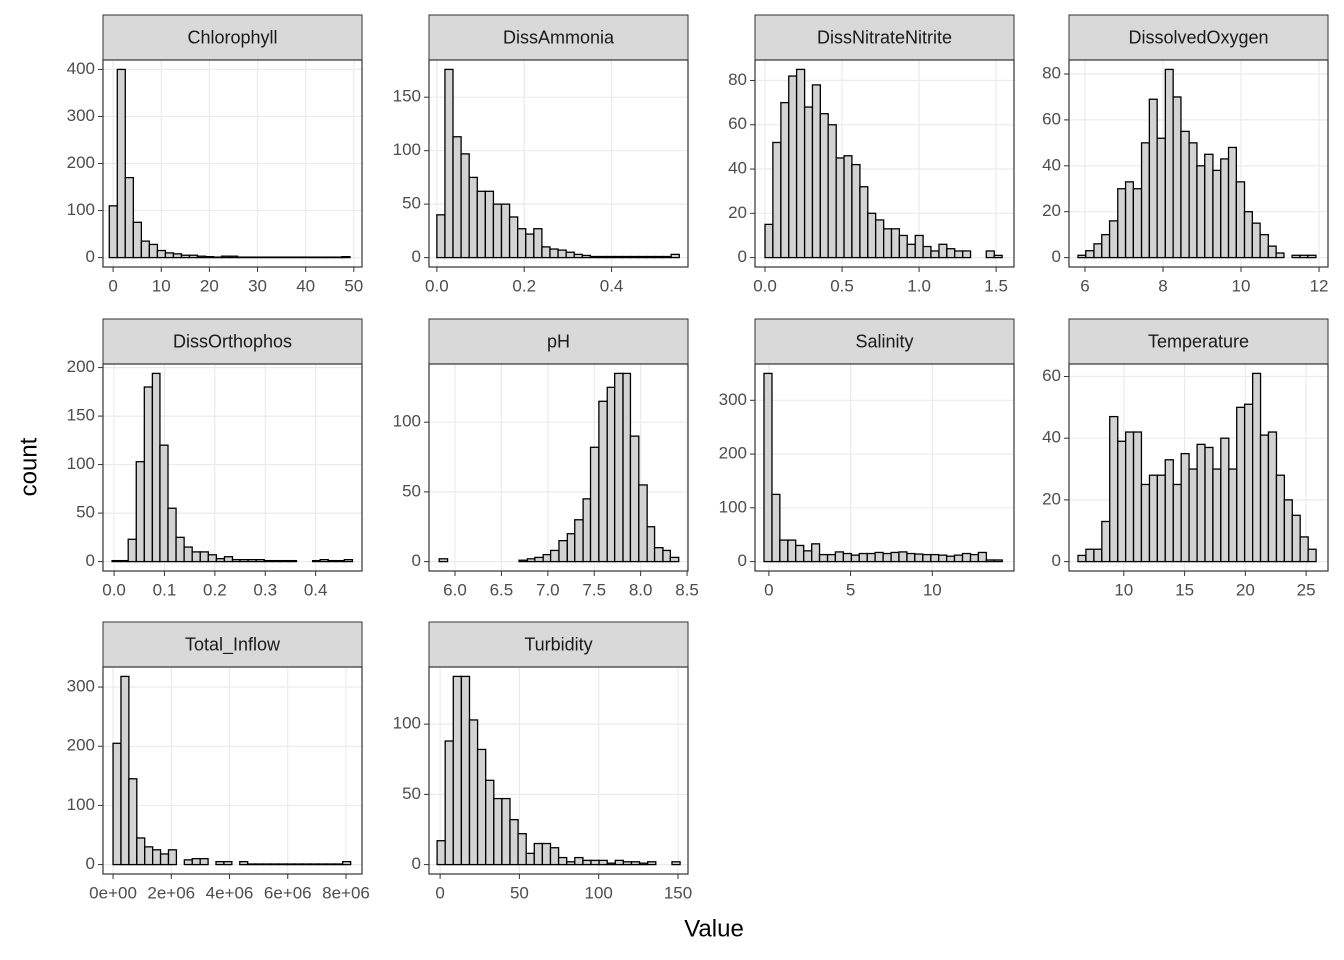  What do you see at coordinates (594, 589) in the screenshot?
I see `x-tick-label: 7.5` at bounding box center [594, 589].